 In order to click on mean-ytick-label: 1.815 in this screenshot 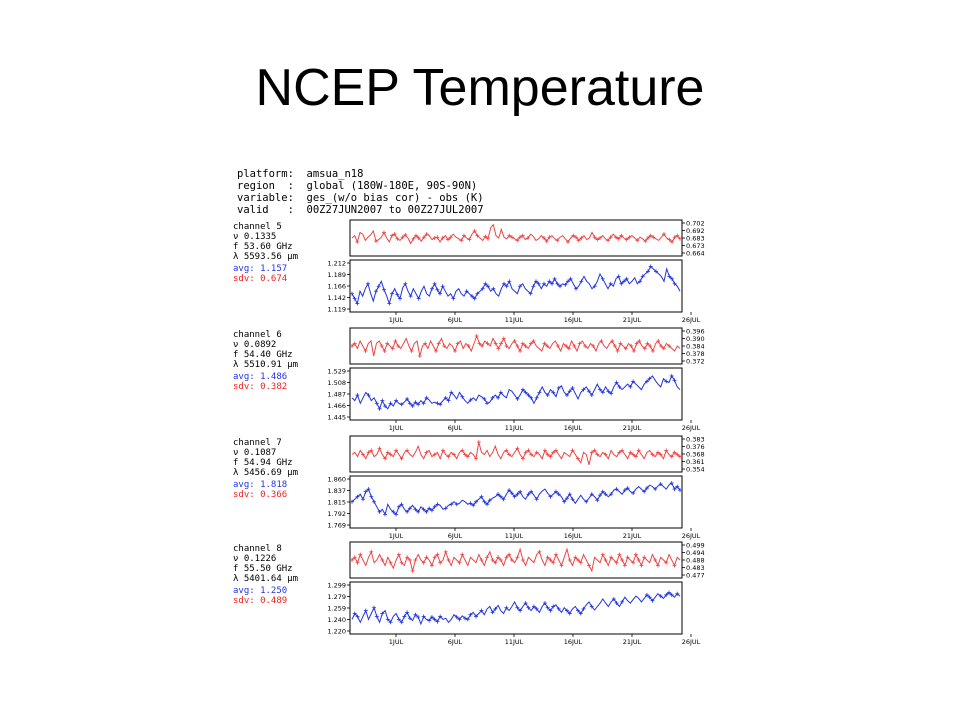, I will do `click(336, 503)`.